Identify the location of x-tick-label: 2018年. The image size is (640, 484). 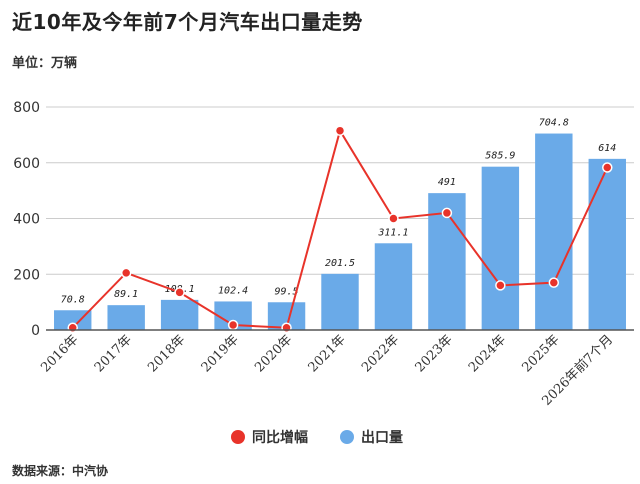
(166, 353).